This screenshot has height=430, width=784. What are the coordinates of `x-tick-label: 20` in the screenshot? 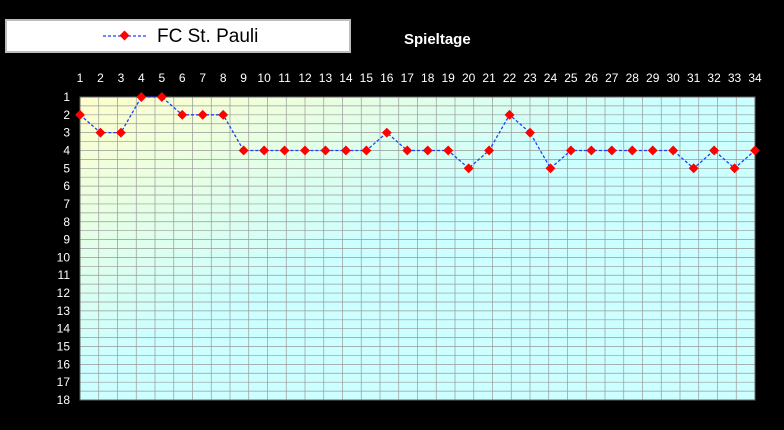 It's located at (469, 78).